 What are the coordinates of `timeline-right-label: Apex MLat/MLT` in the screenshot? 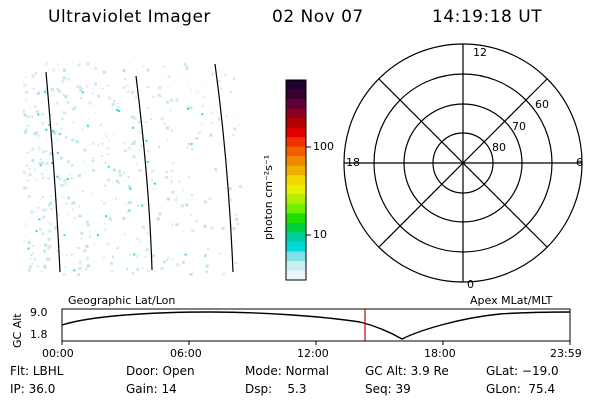 It's located at (511, 300).